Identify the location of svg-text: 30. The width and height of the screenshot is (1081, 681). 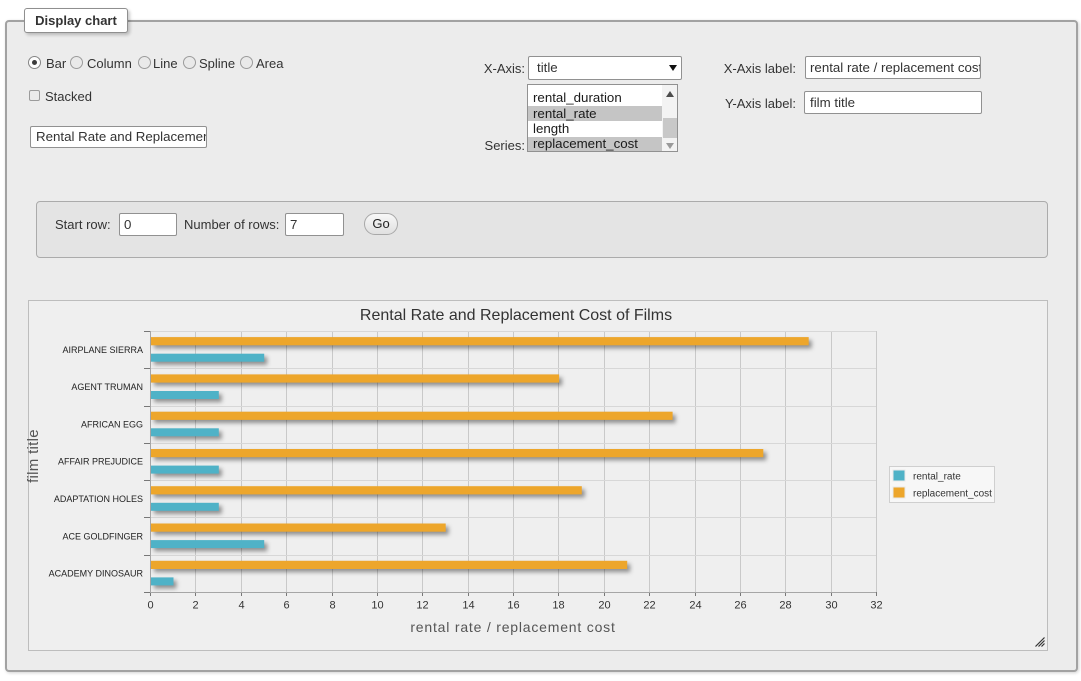
(831, 606).